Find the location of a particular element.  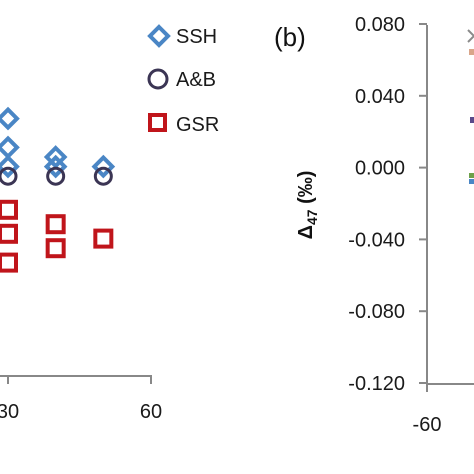

panel-b-y-ticks: 0.080 0.040 0.000 -0.040 -0.080 -0.120 is located at coordinates (387, 204).